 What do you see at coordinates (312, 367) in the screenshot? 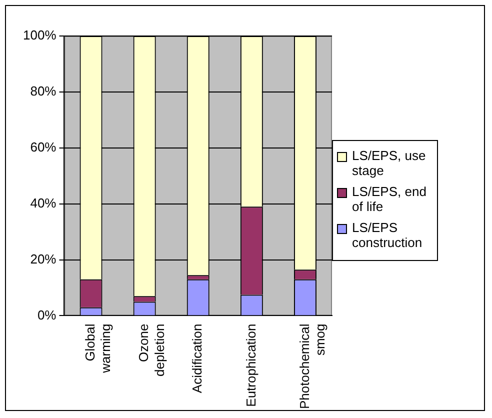
I see `x-tick-label: Photochemical smog` at bounding box center [312, 367].